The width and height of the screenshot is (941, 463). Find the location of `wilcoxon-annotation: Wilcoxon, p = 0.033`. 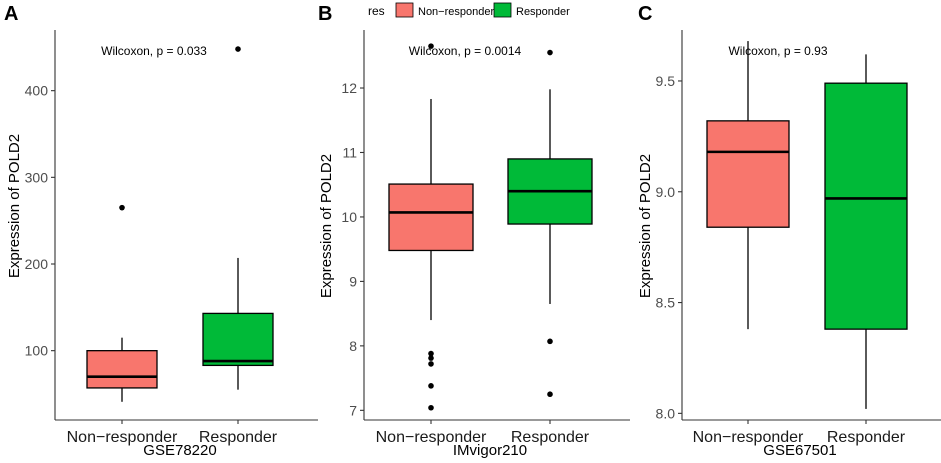

wilcoxon-annotation: Wilcoxon, p = 0.033 is located at coordinates (154, 51).